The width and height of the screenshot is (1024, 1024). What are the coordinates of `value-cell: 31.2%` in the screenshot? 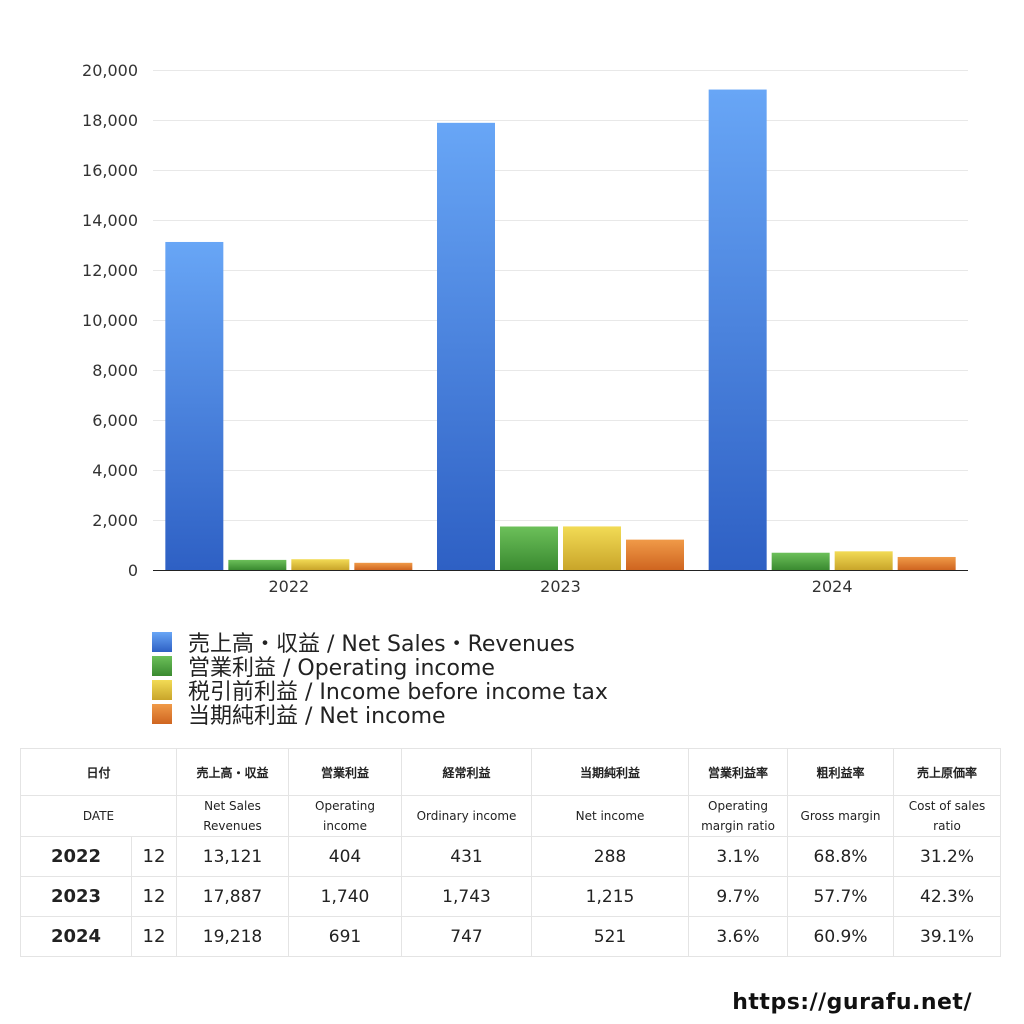 It's located at (947, 856).